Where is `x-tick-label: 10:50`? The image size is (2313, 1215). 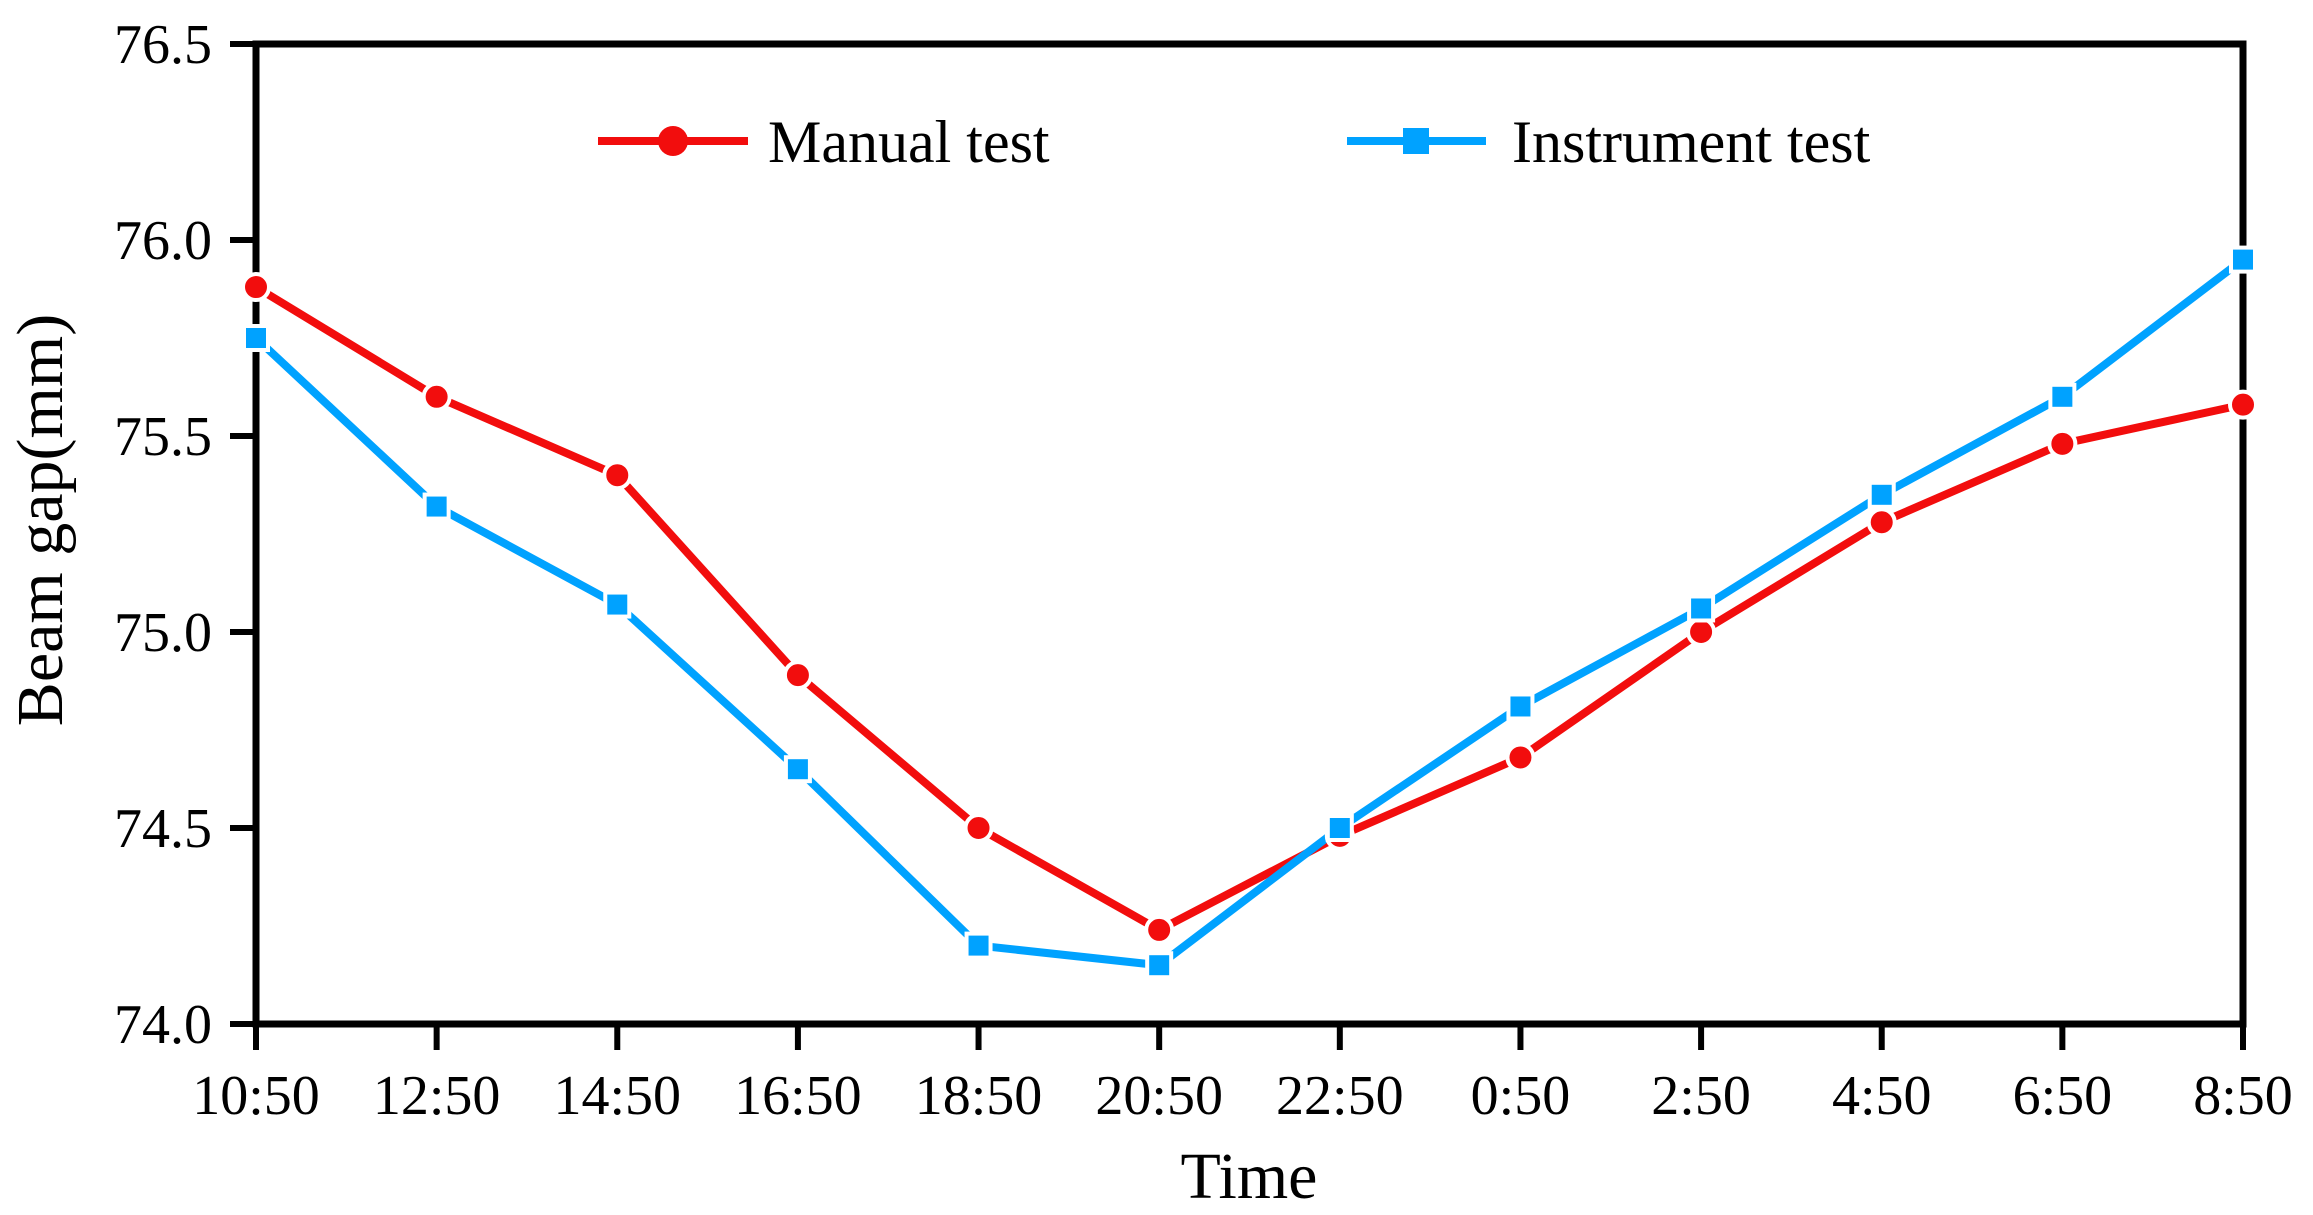 x-tick-label: 10:50 is located at coordinates (256, 1096).